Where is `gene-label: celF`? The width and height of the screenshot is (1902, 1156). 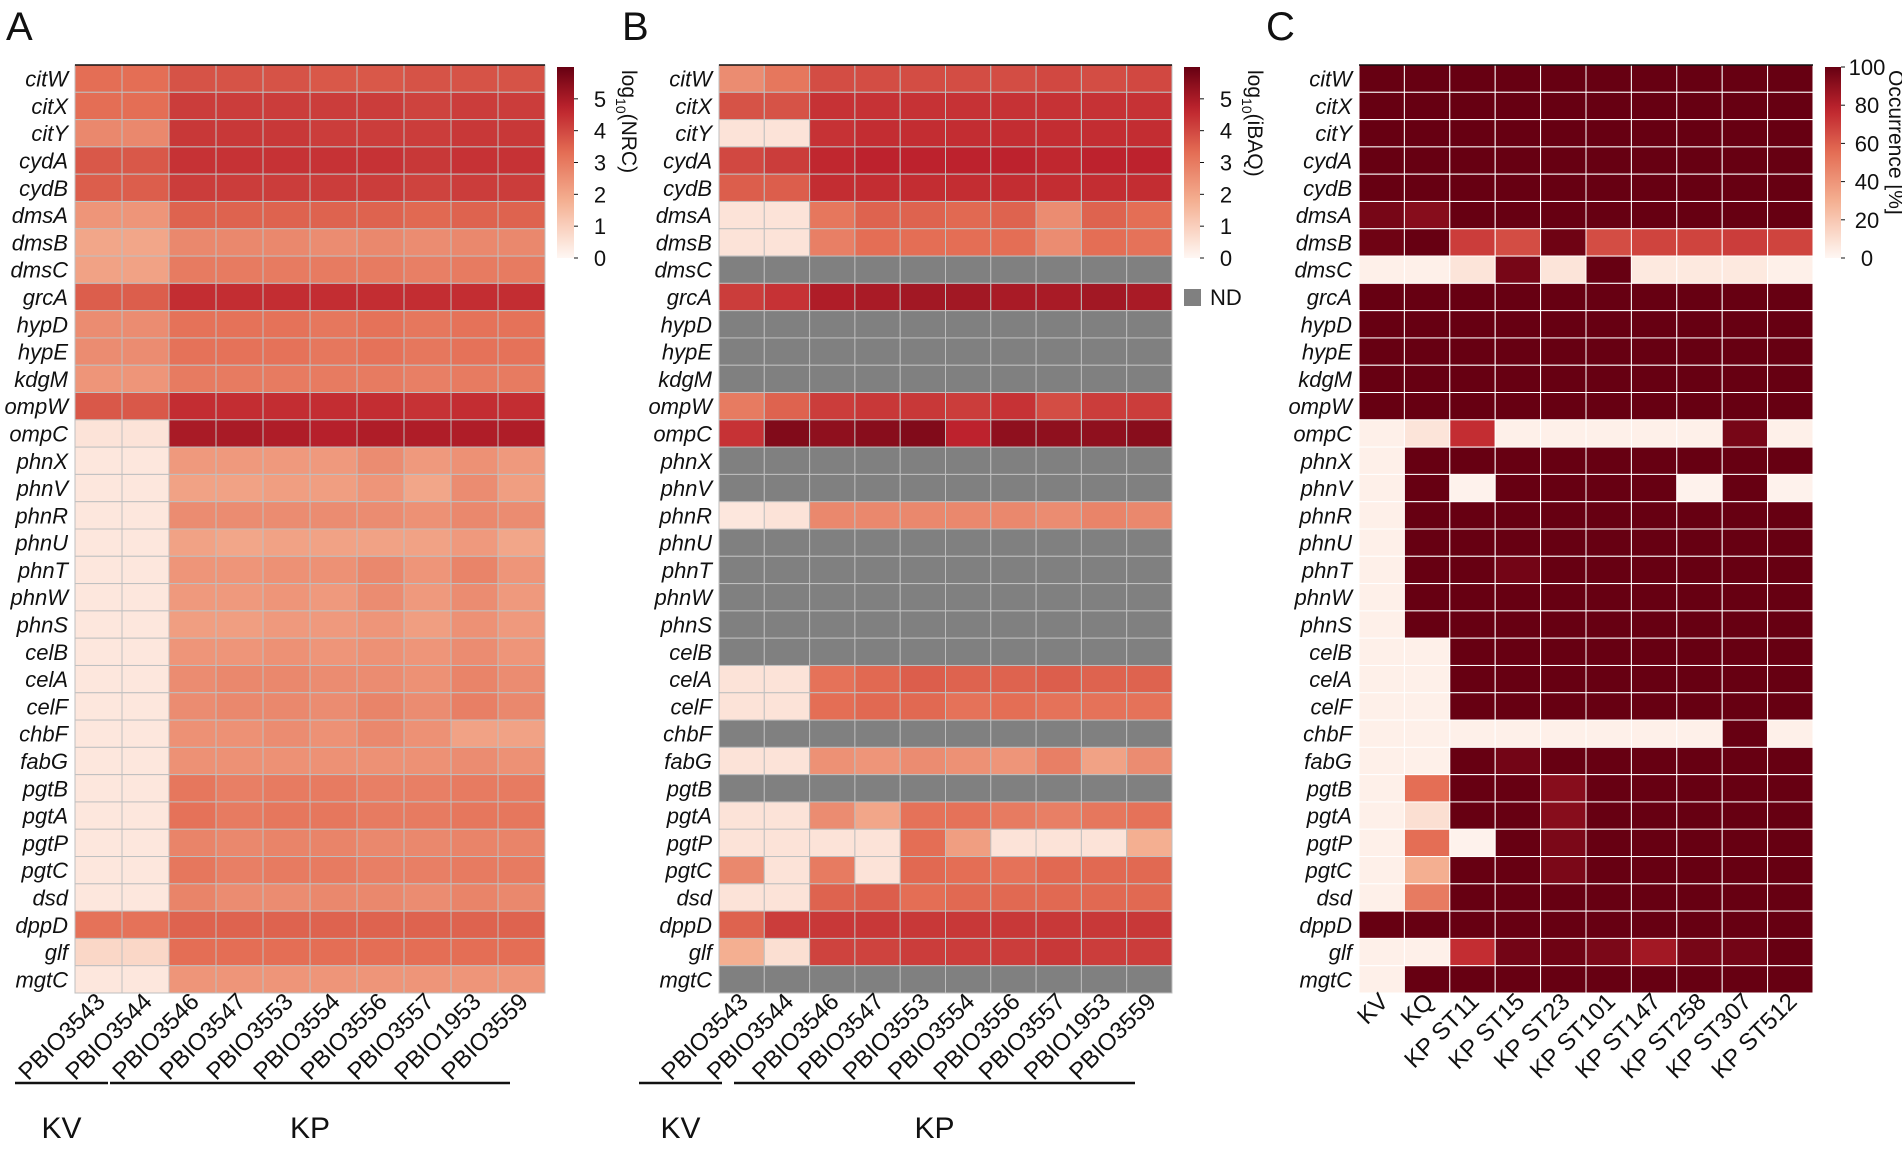
gene-label: celF is located at coordinates (691, 706).